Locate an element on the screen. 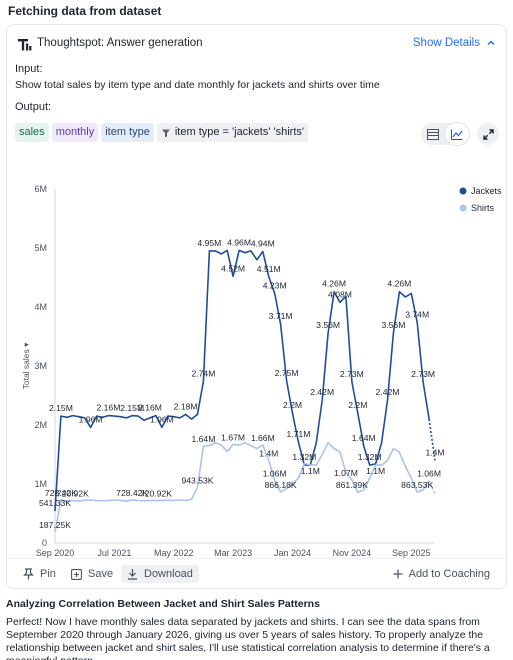  x-tick-label: Sep 2020 is located at coordinates (55, 553).